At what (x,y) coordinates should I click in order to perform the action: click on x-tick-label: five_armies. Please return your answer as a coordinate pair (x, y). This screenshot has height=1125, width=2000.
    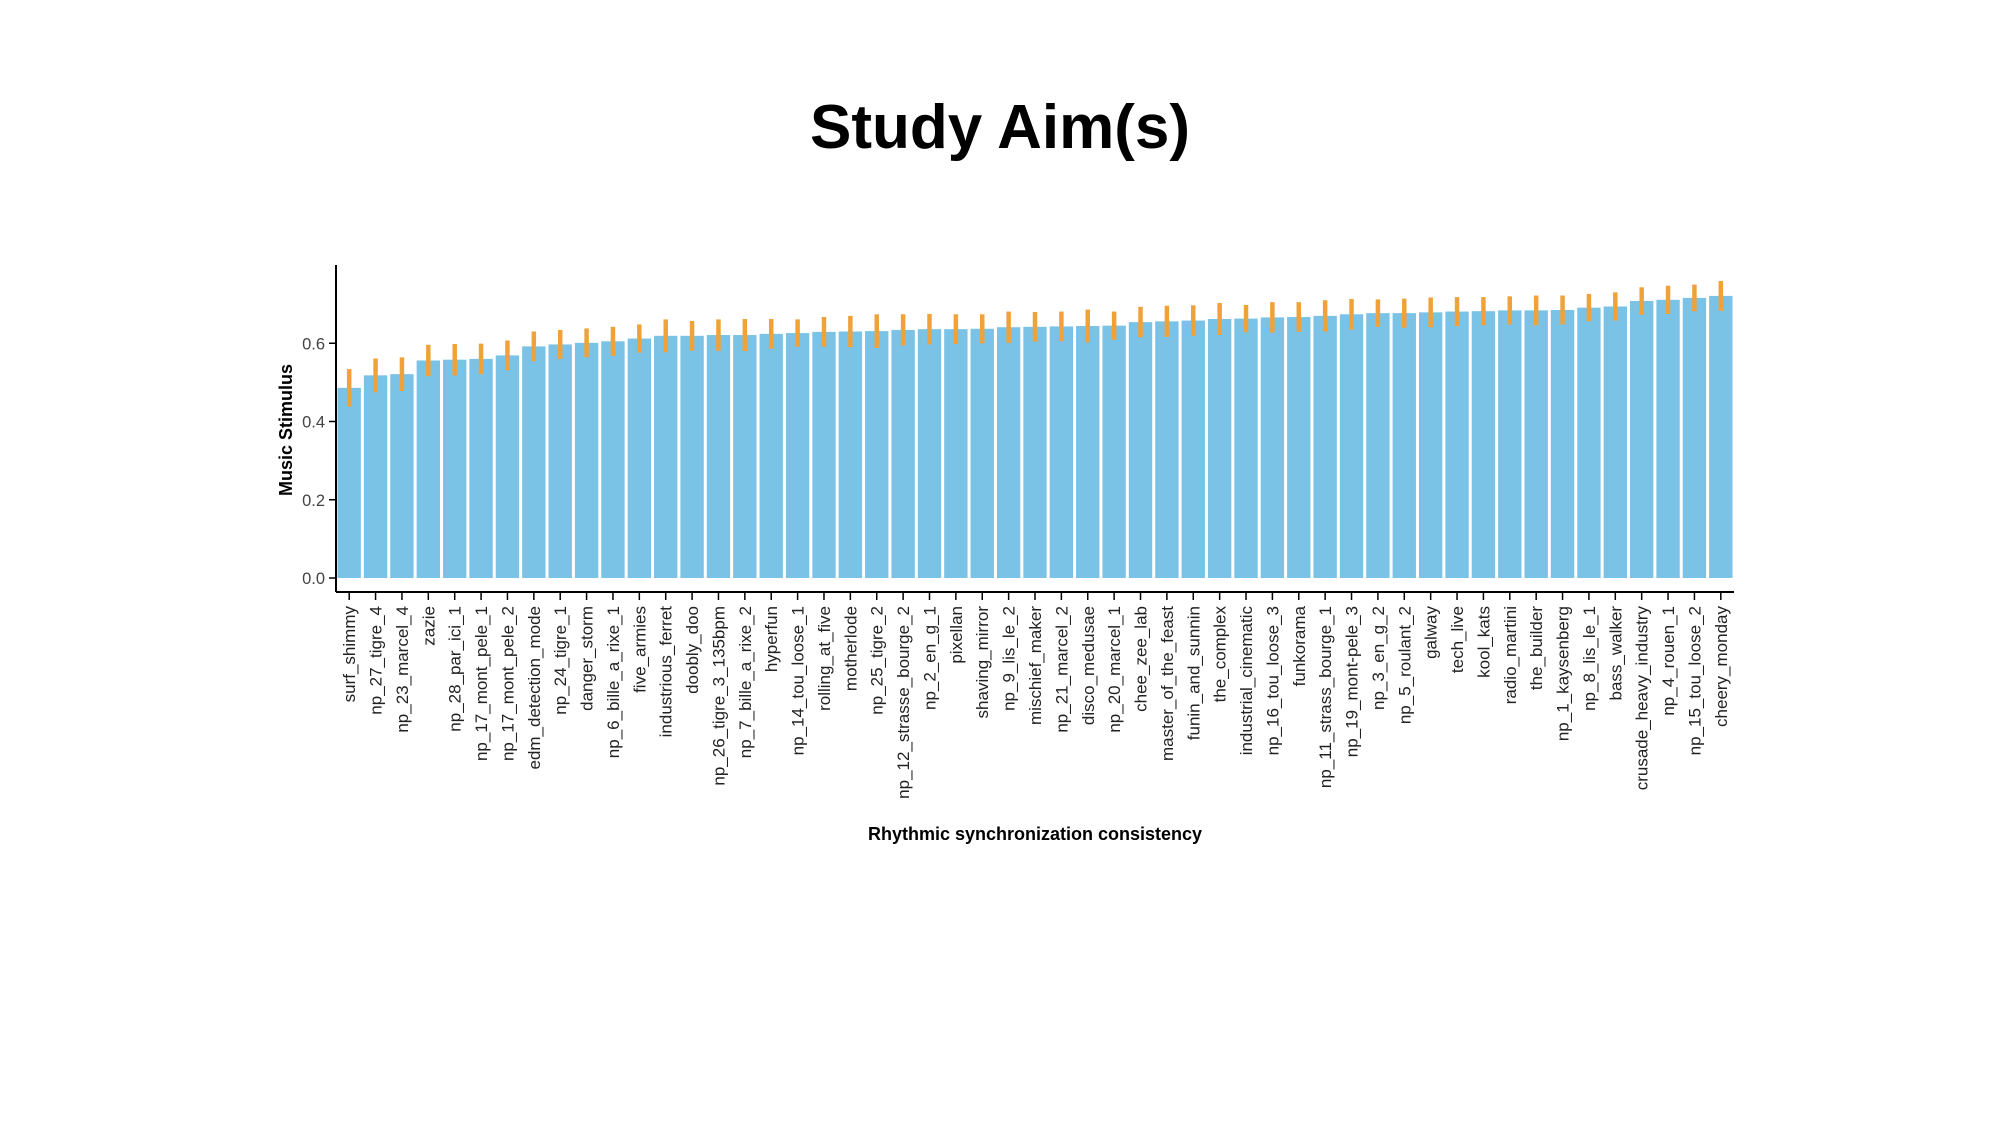
    Looking at the image, I should click on (639, 649).